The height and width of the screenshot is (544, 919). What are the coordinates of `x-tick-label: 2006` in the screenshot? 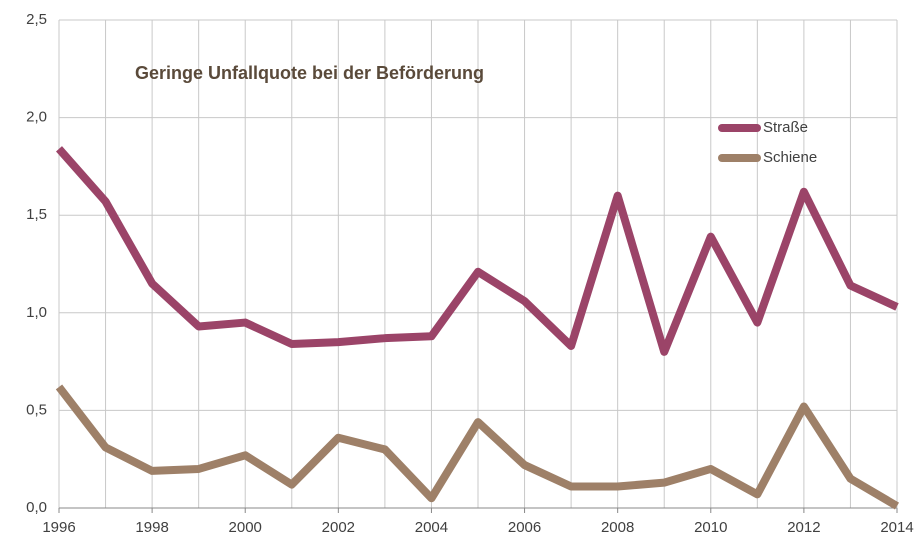 It's located at (524, 527).